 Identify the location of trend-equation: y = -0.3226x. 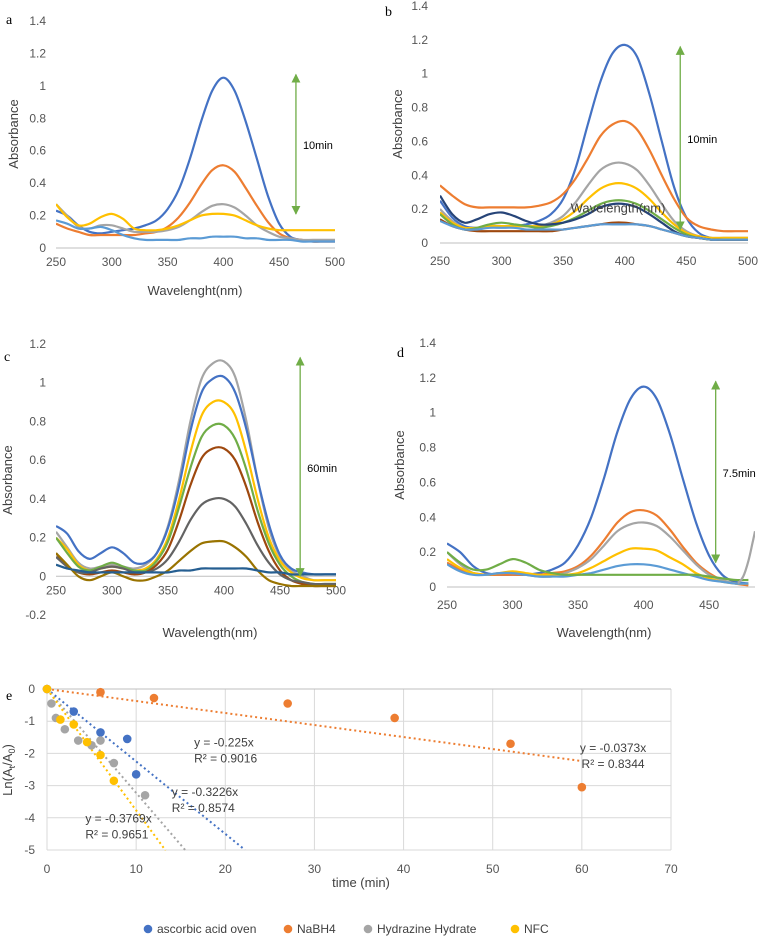
(205, 792).